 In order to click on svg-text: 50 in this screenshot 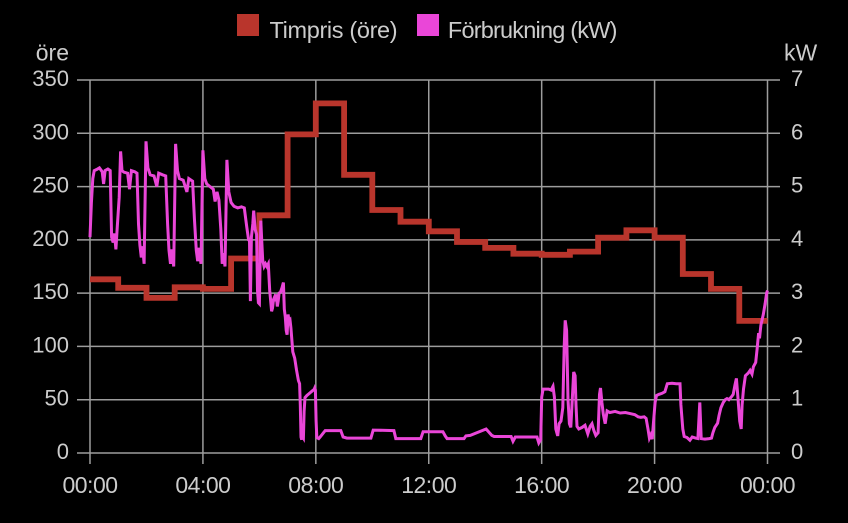, I will do `click(57, 398)`.